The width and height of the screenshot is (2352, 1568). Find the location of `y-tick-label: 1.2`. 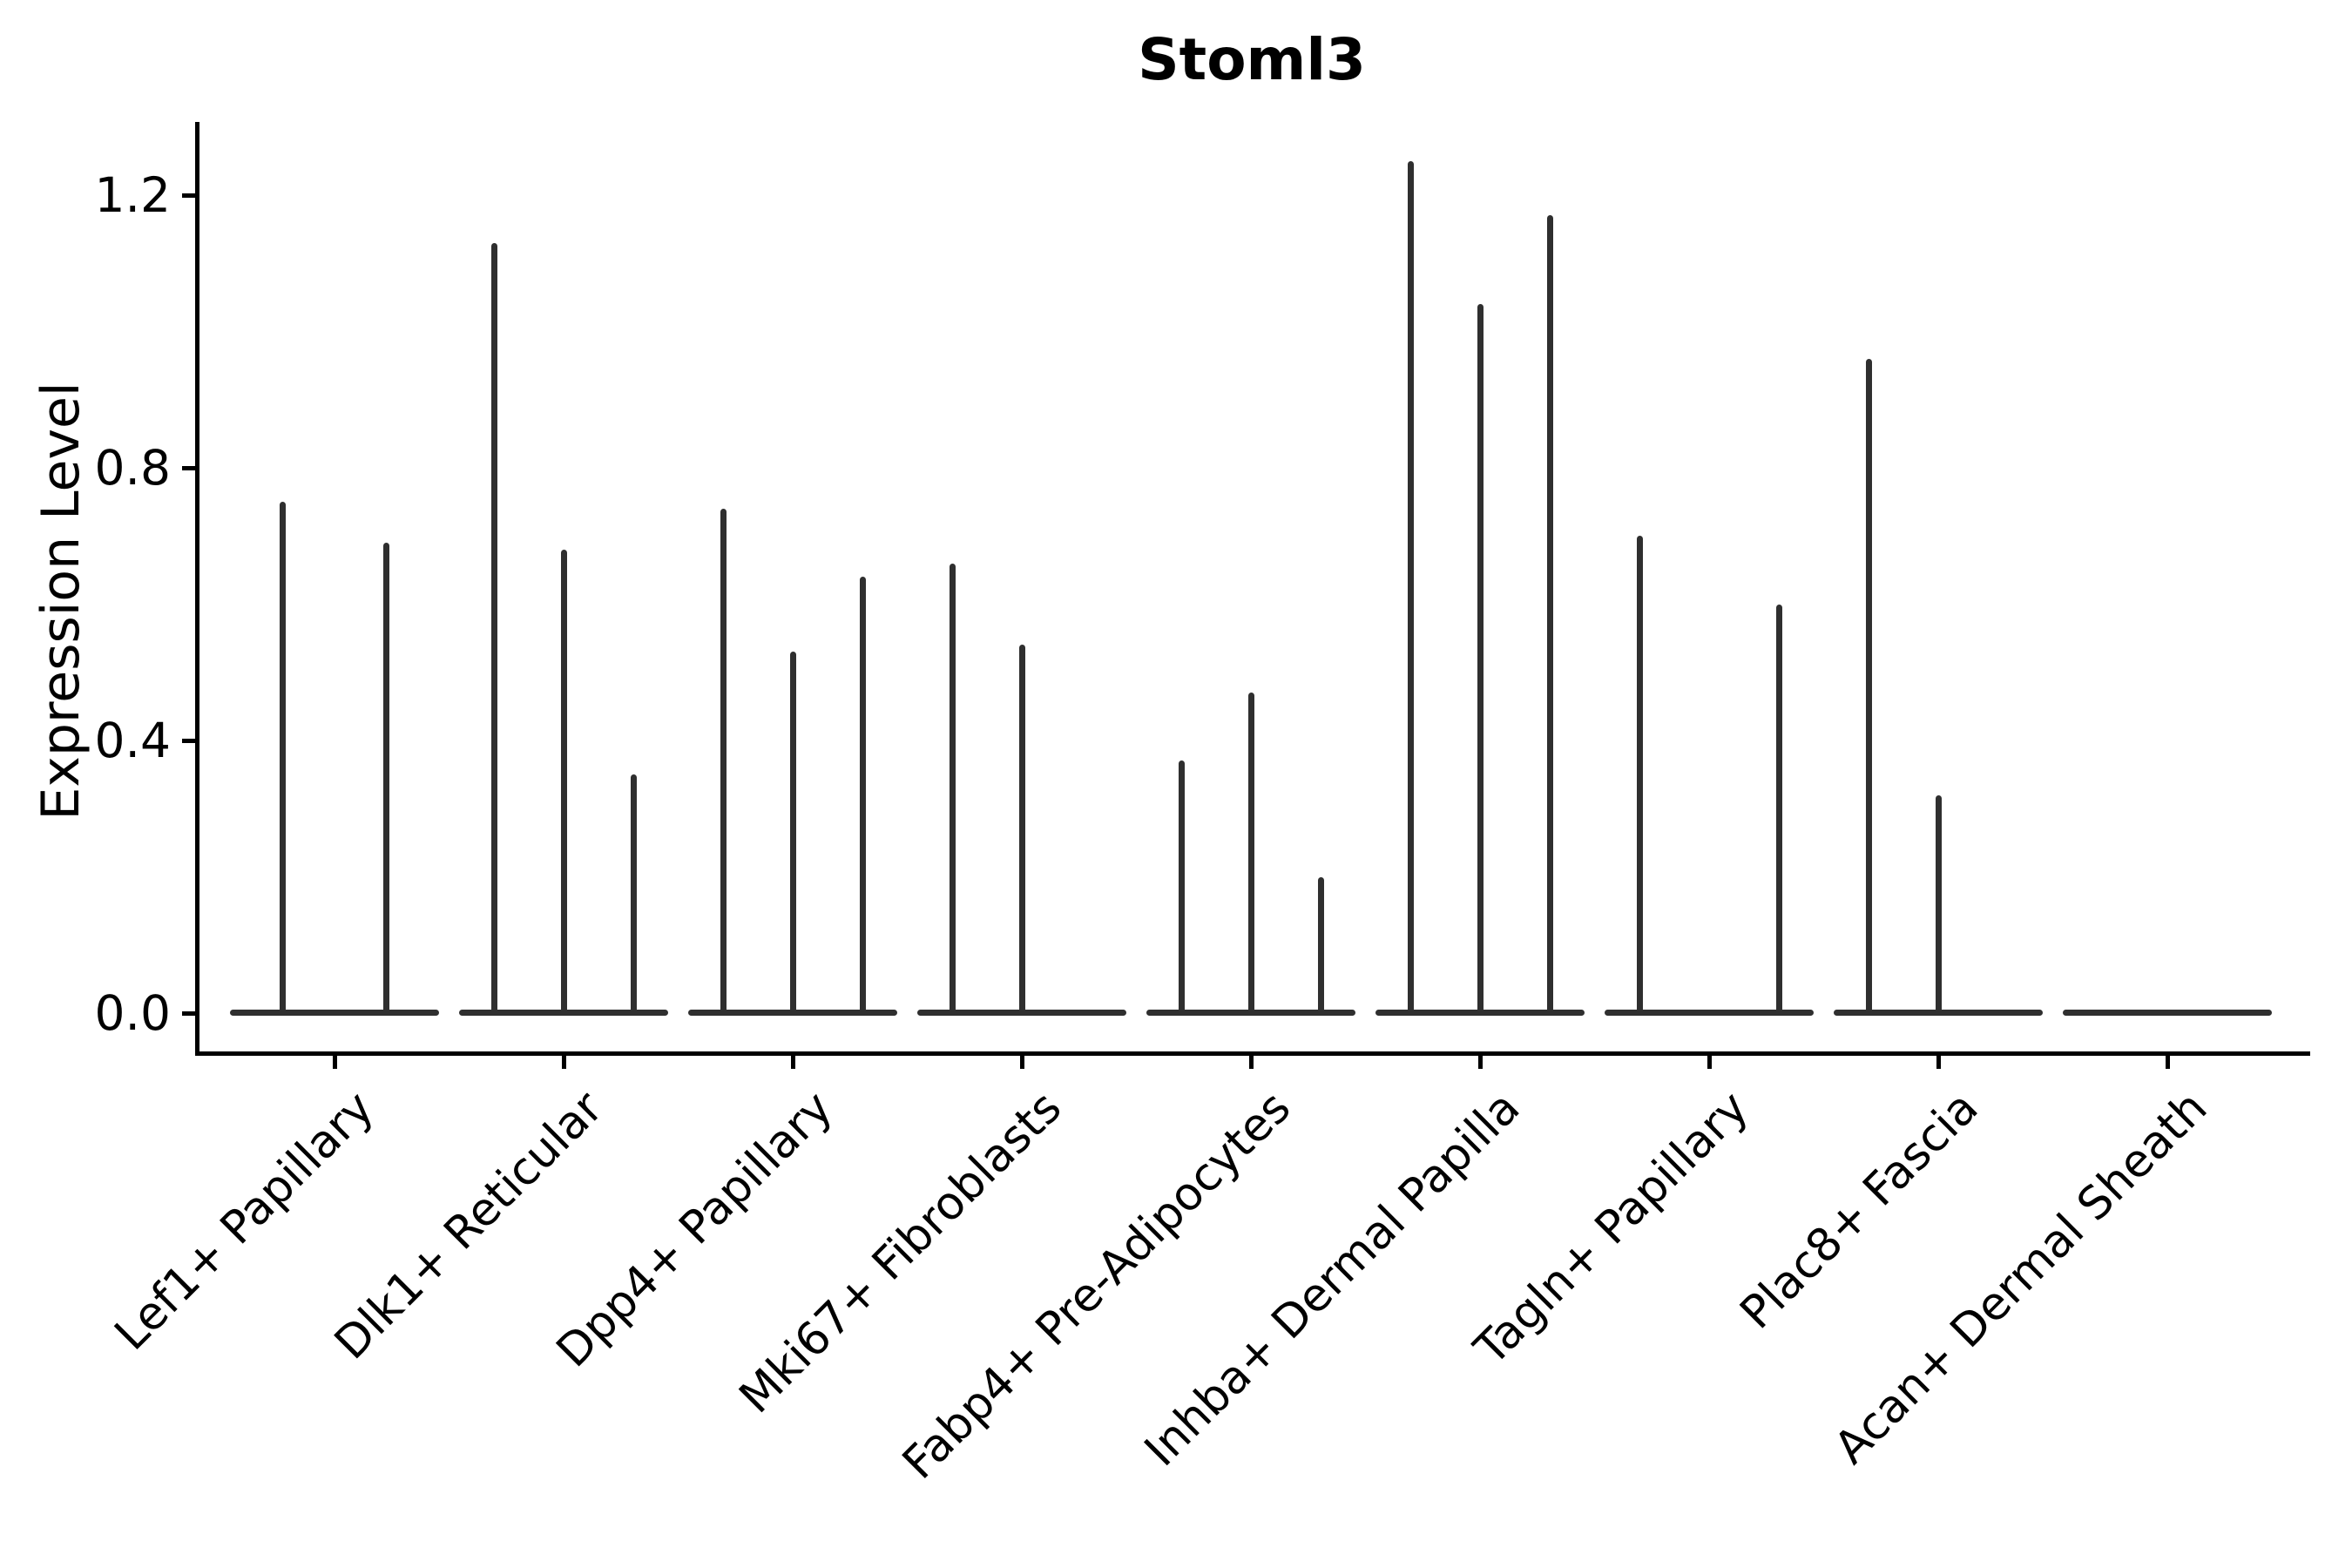

y-tick-label: 1.2 is located at coordinates (132, 194).